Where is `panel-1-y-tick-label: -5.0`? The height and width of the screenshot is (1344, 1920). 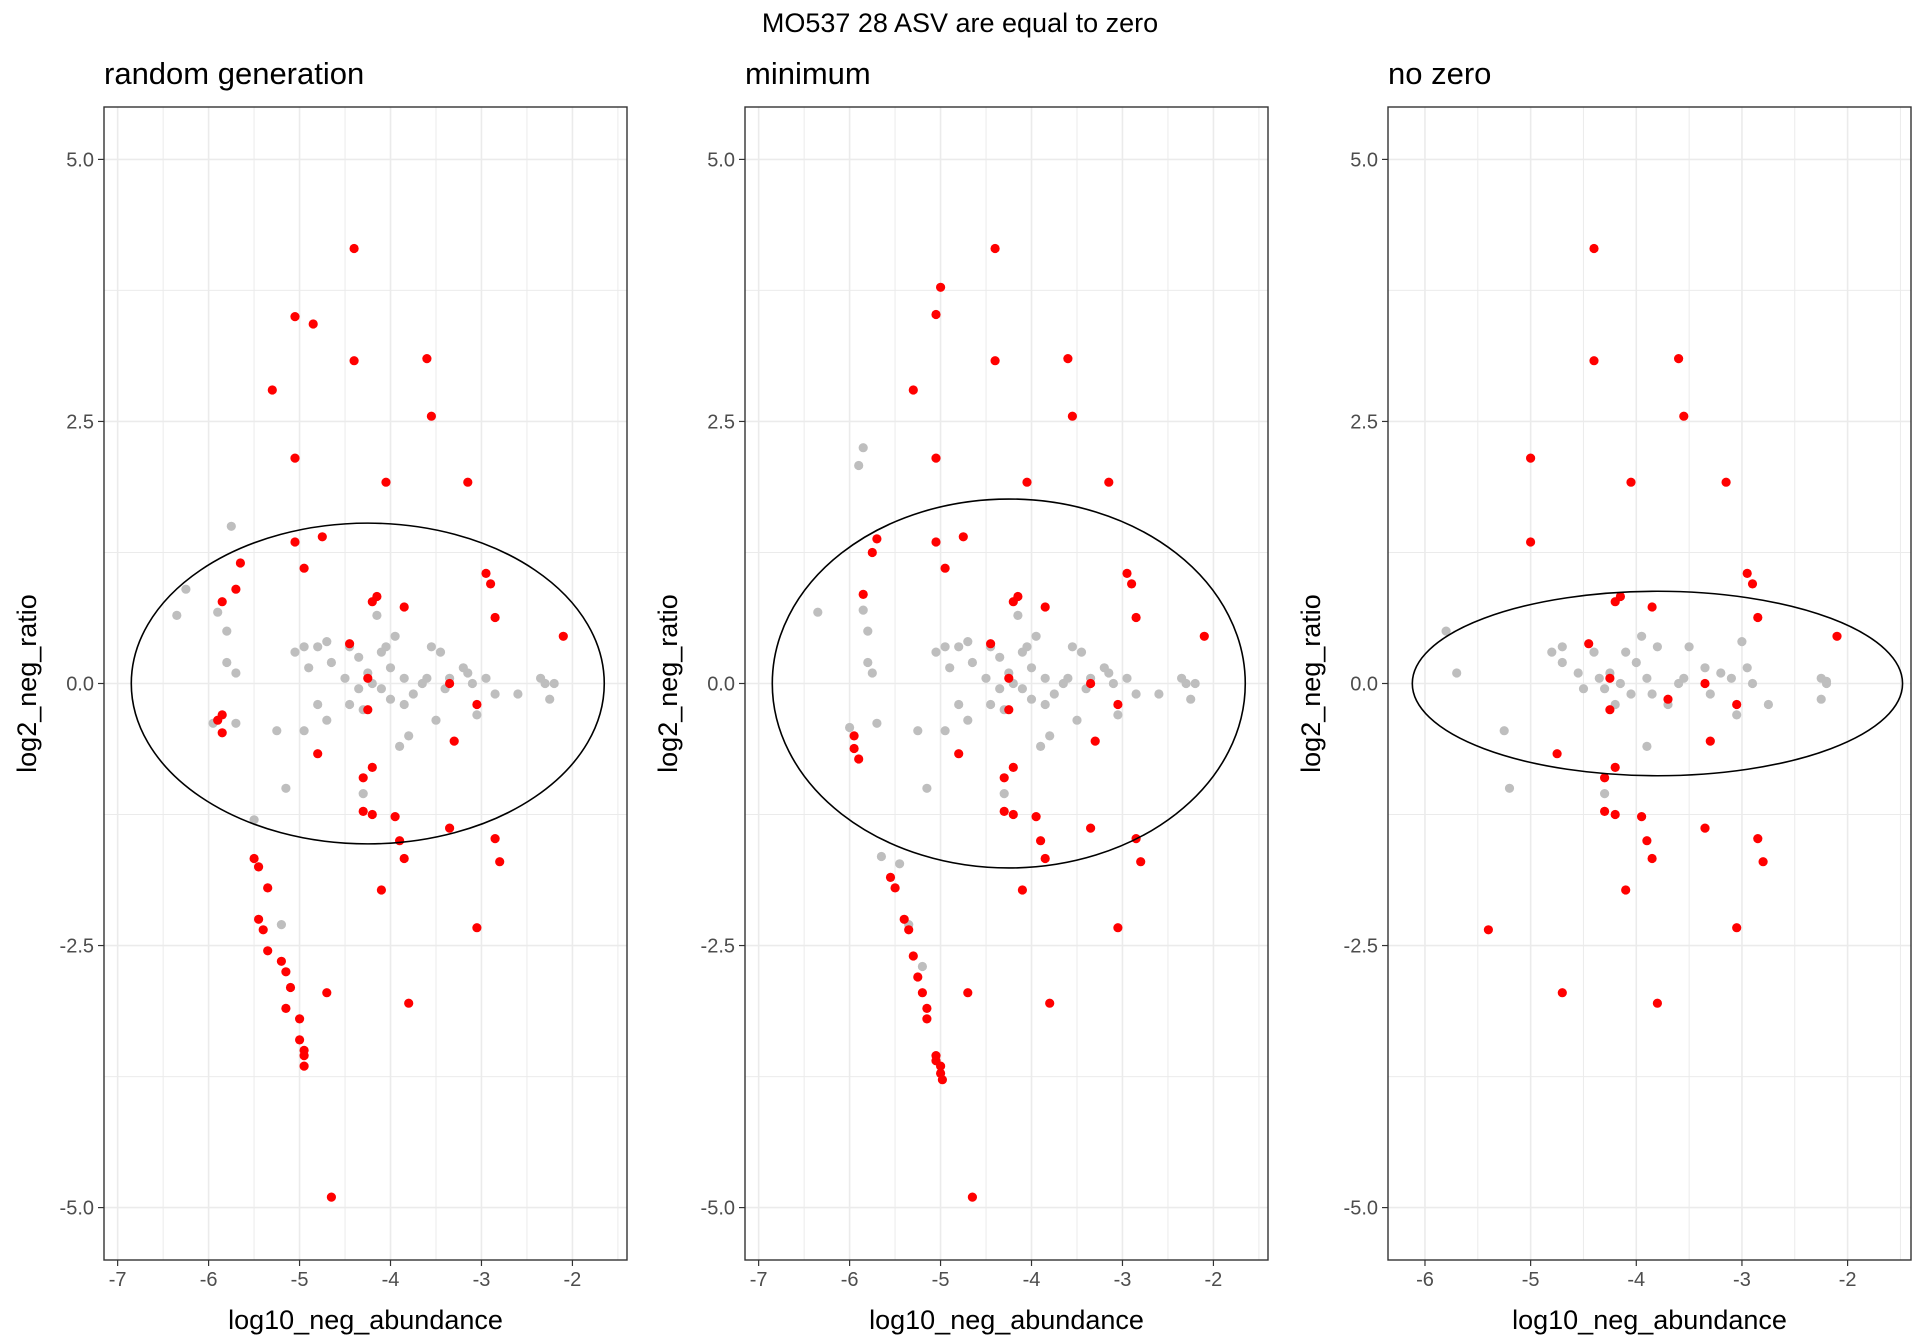
panel-1-y-tick-label: -5.0 is located at coordinates (77, 1209).